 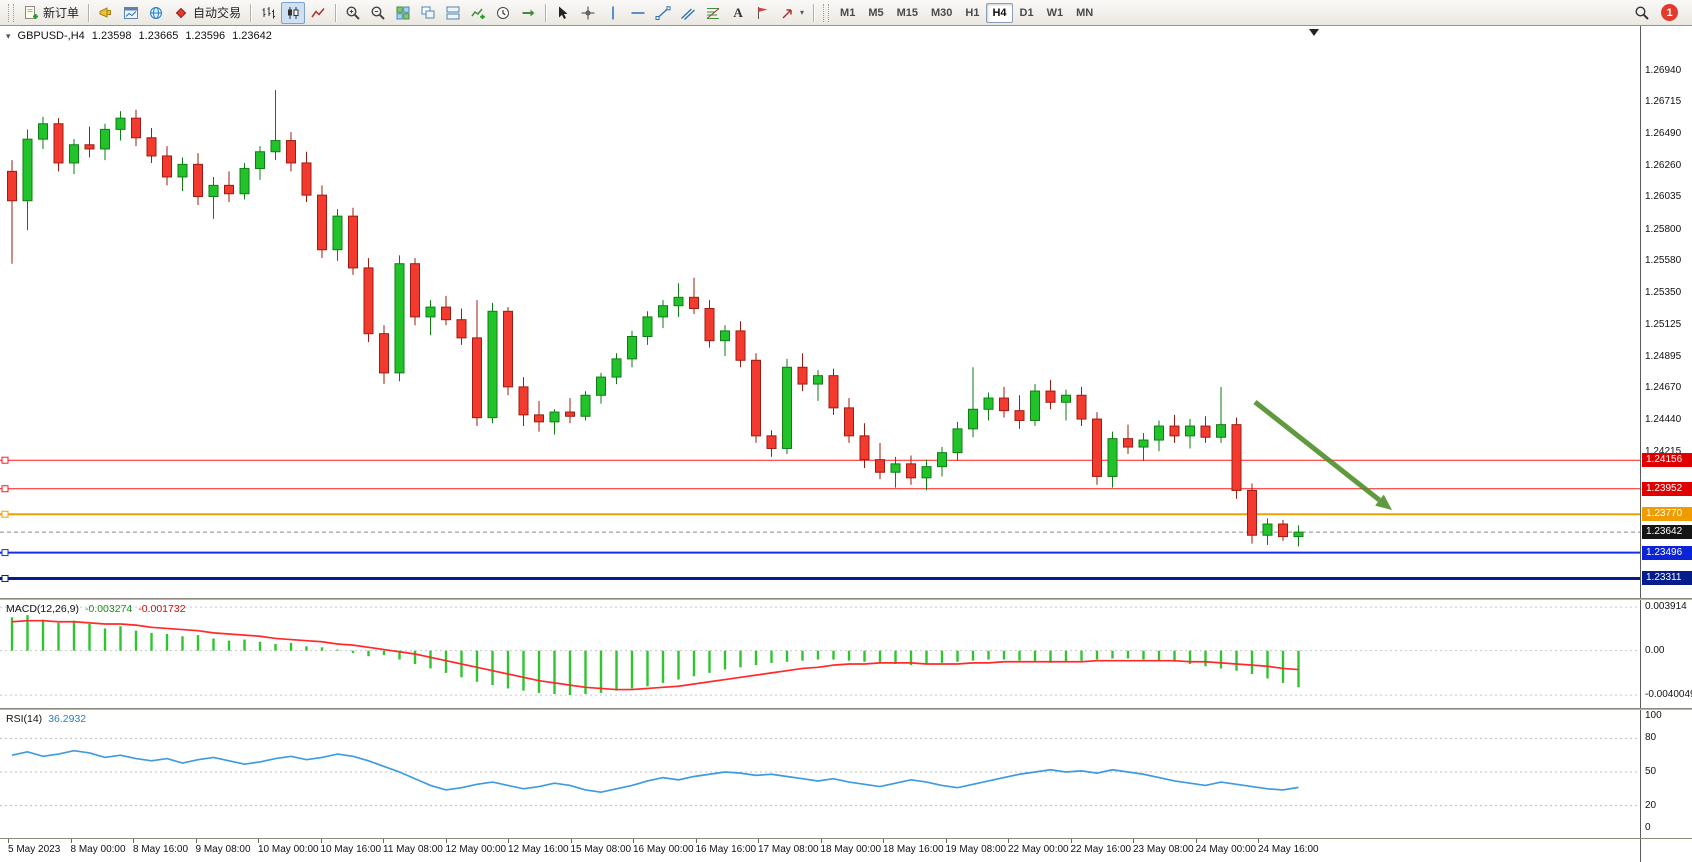 I want to click on cascade-windows-button, so click(x=428, y=13).